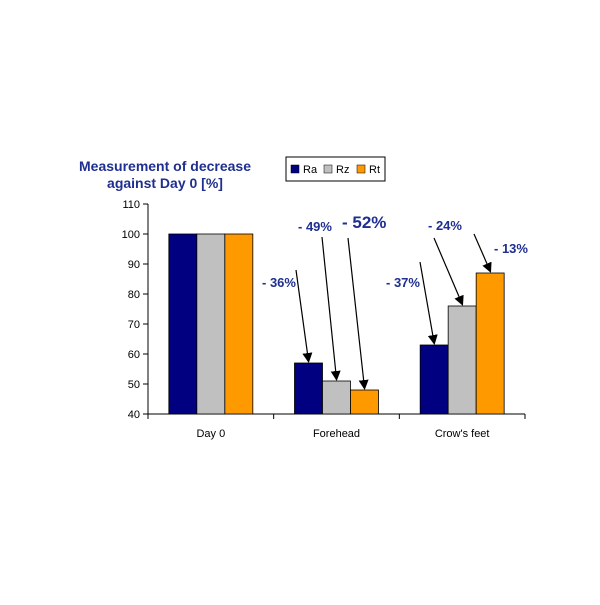 Image resolution: width=600 pixels, height=605 pixels. What do you see at coordinates (361, 169) in the screenshot?
I see `legend-swatch-rt` at bounding box center [361, 169].